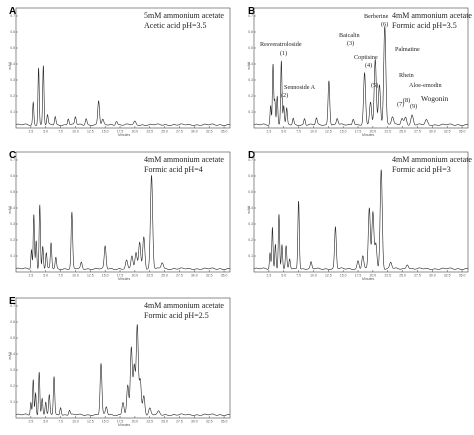 The height and width of the screenshot is (435, 474). Describe the element at coordinates (184, 305) in the screenshot. I see `condition-label-line1: 4mM ammonium acetate` at that location.